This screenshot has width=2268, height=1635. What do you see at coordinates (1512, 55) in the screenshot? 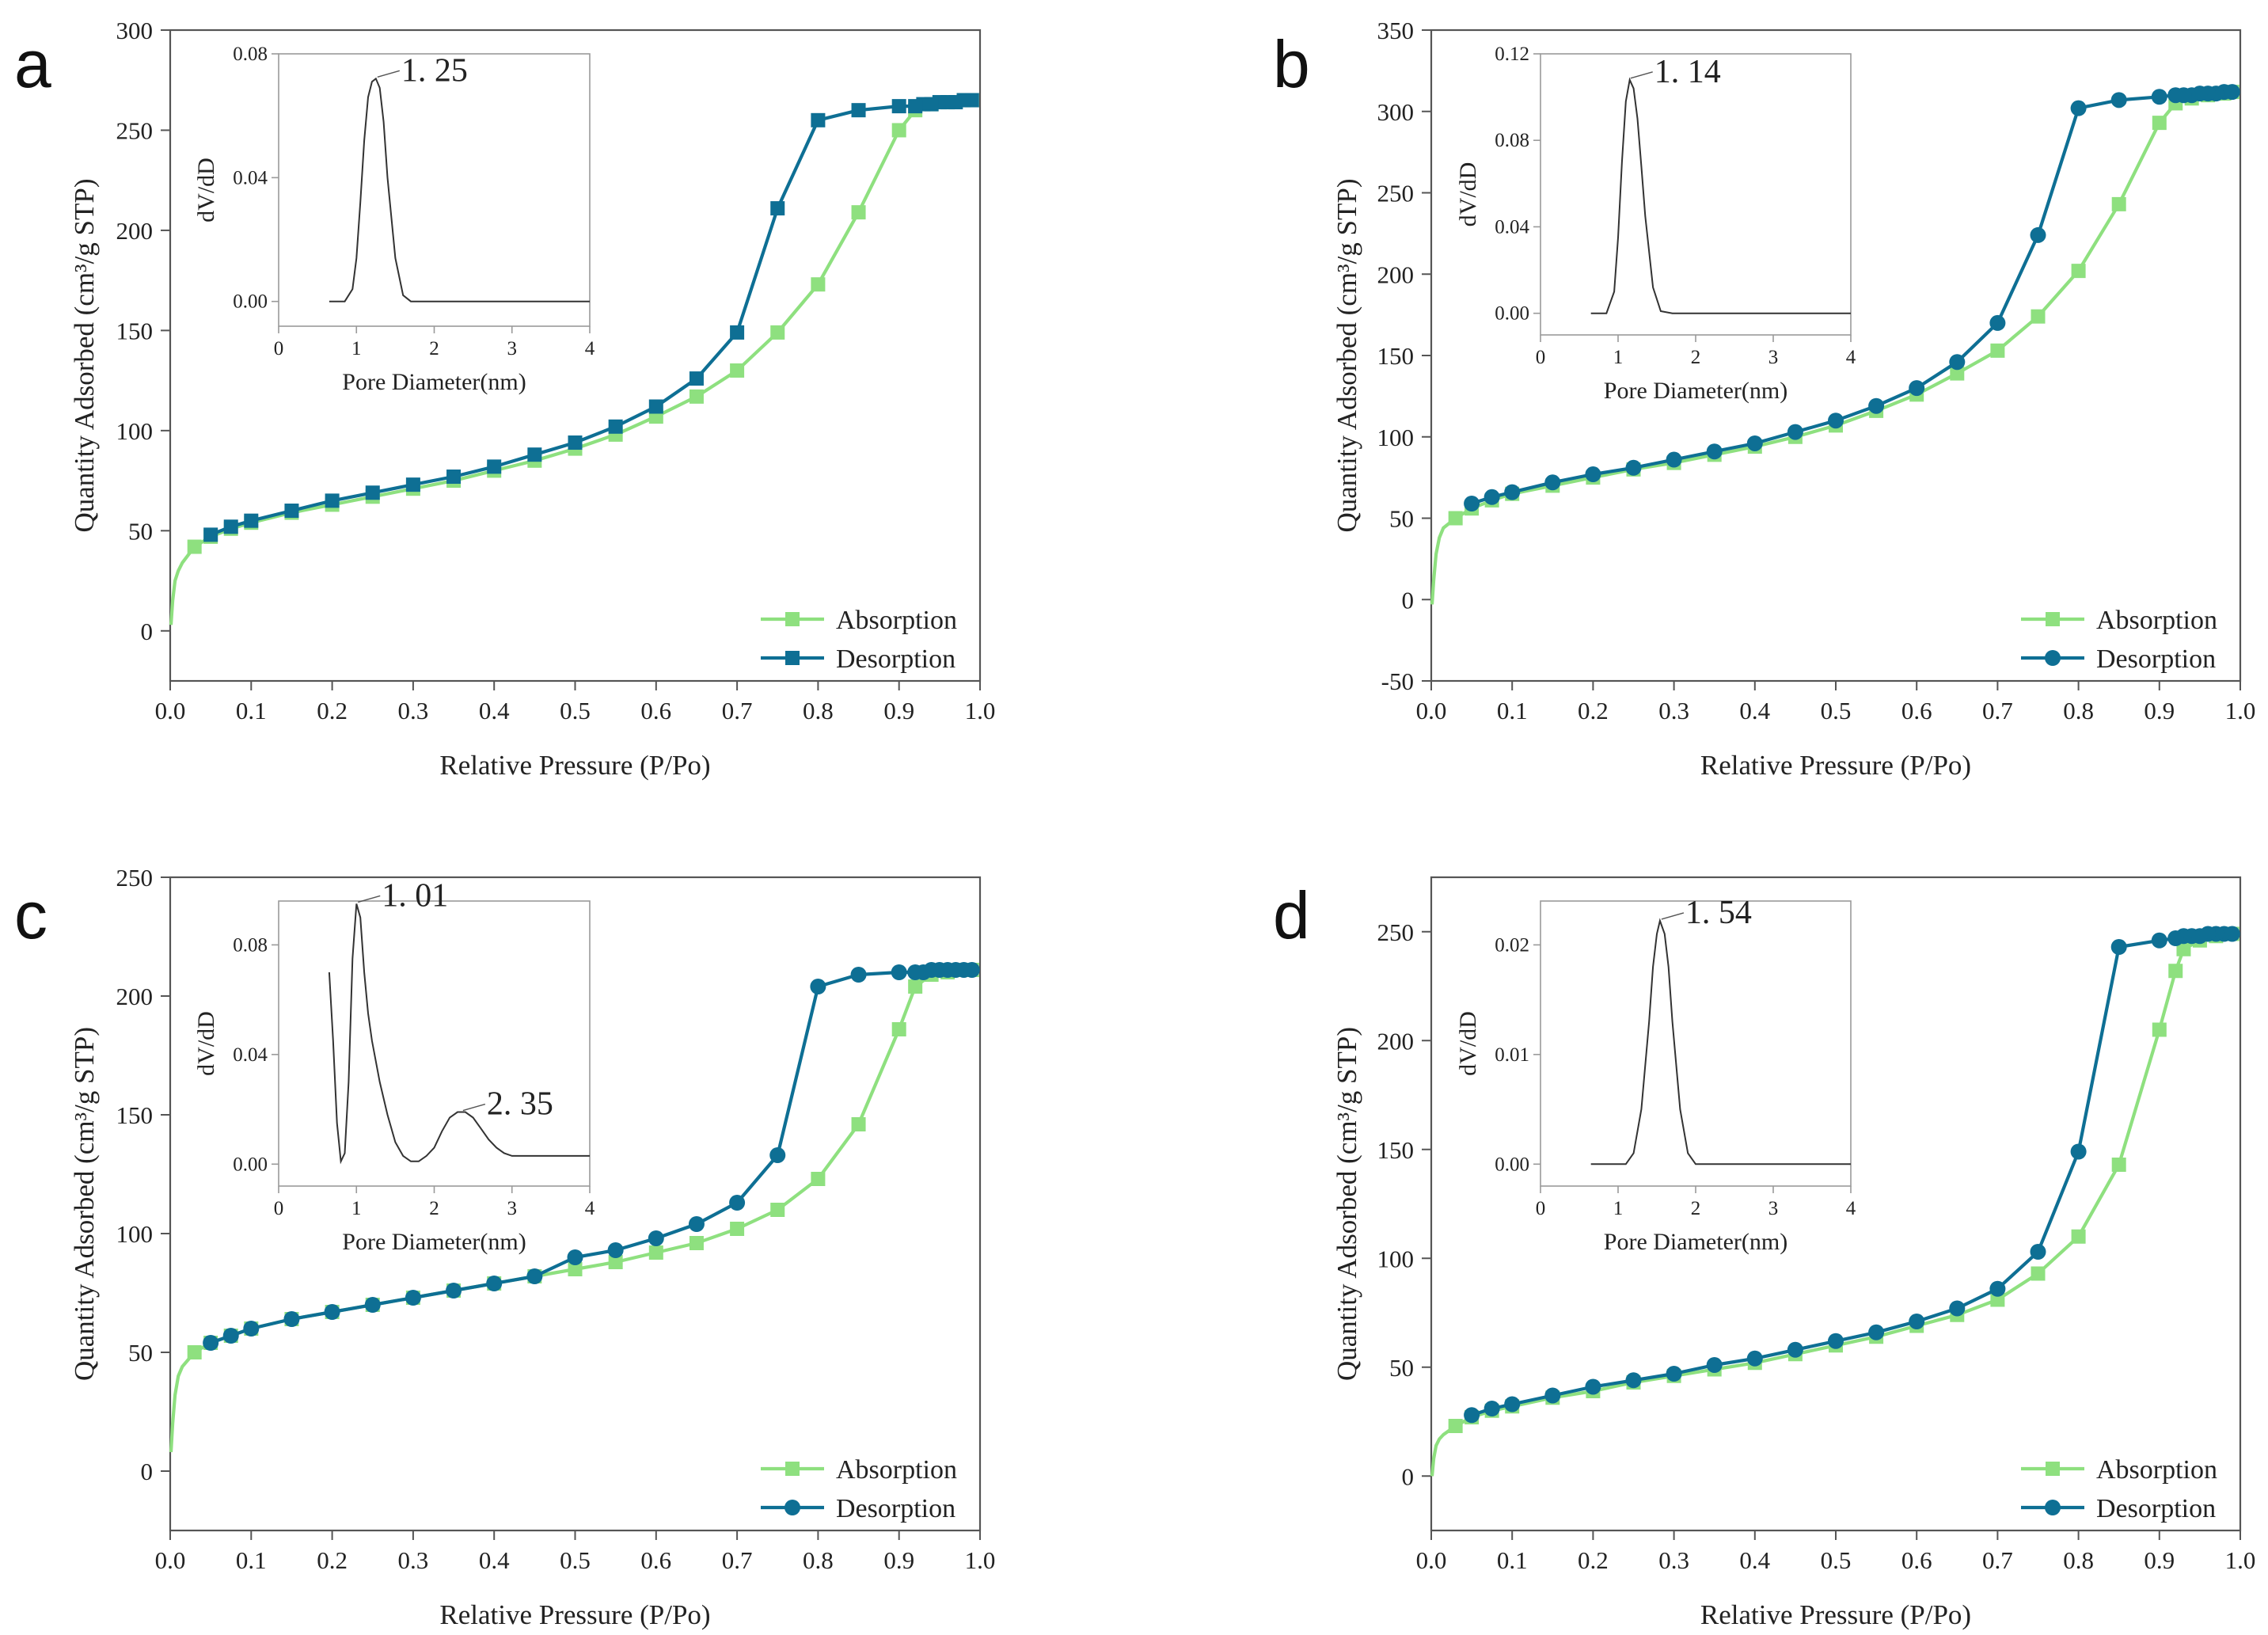
I see `inset-y-tick-label: 0.12` at bounding box center [1512, 55].